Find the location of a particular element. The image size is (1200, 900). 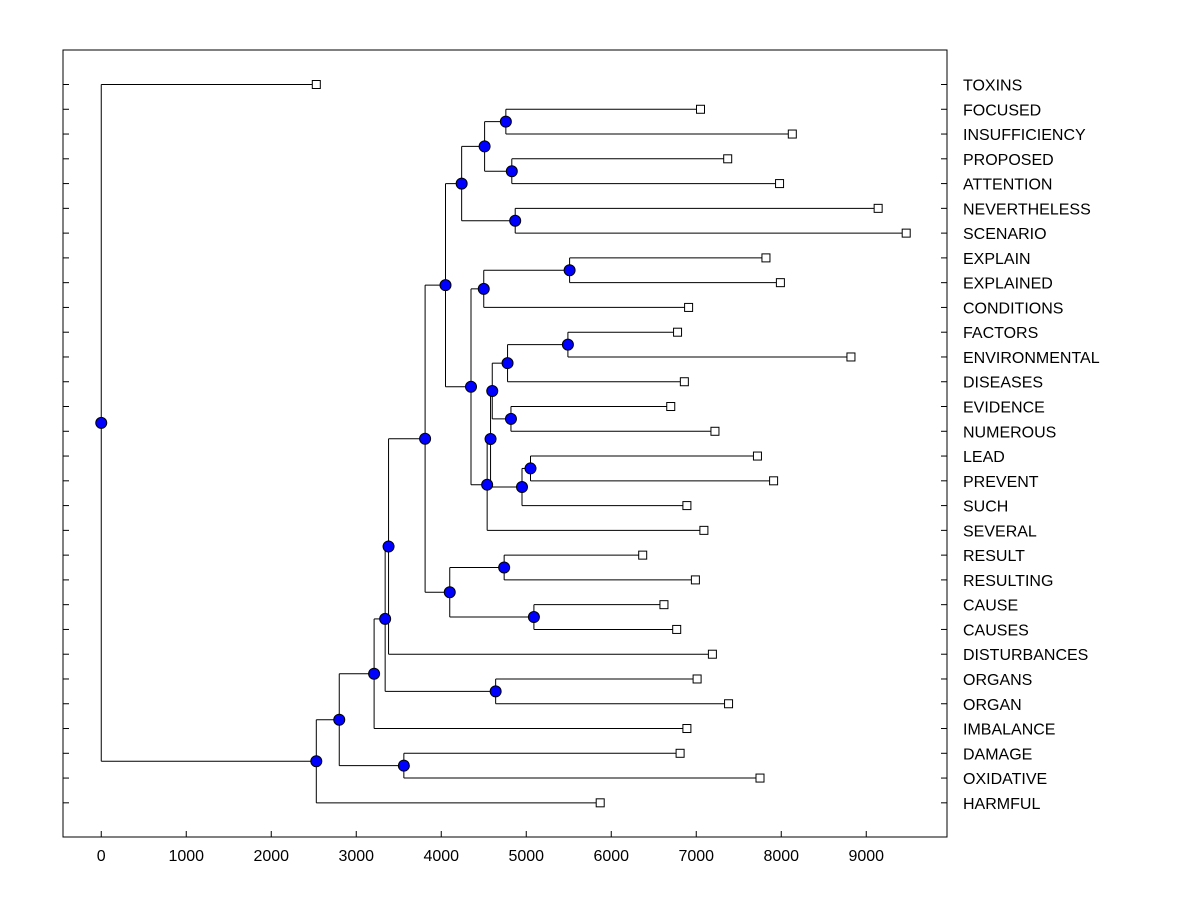

leaf-label: OXIDATIVE is located at coordinates (1005, 779).